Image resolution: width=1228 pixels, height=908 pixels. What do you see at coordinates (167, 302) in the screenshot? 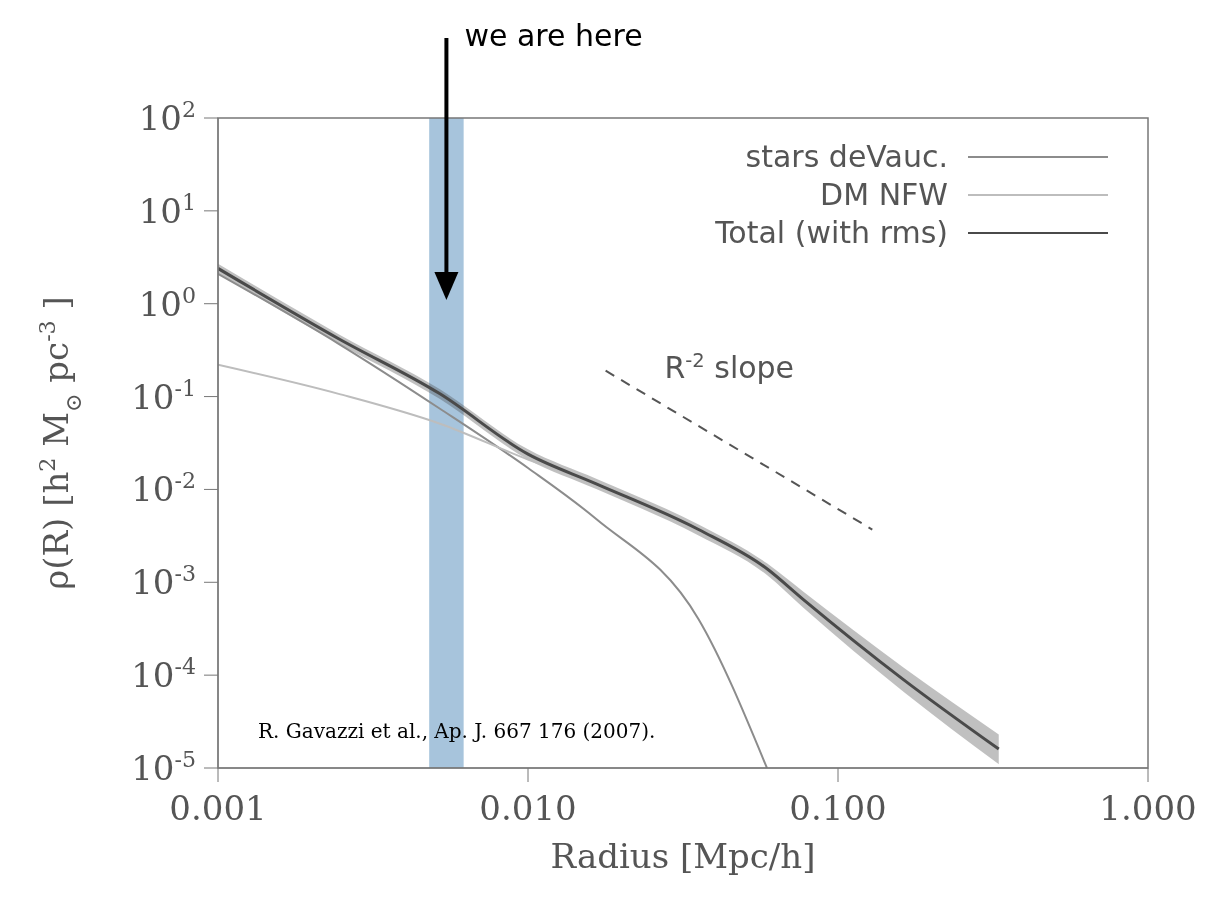
I see `y-tick-label: 10$^{0}$` at bounding box center [167, 302].